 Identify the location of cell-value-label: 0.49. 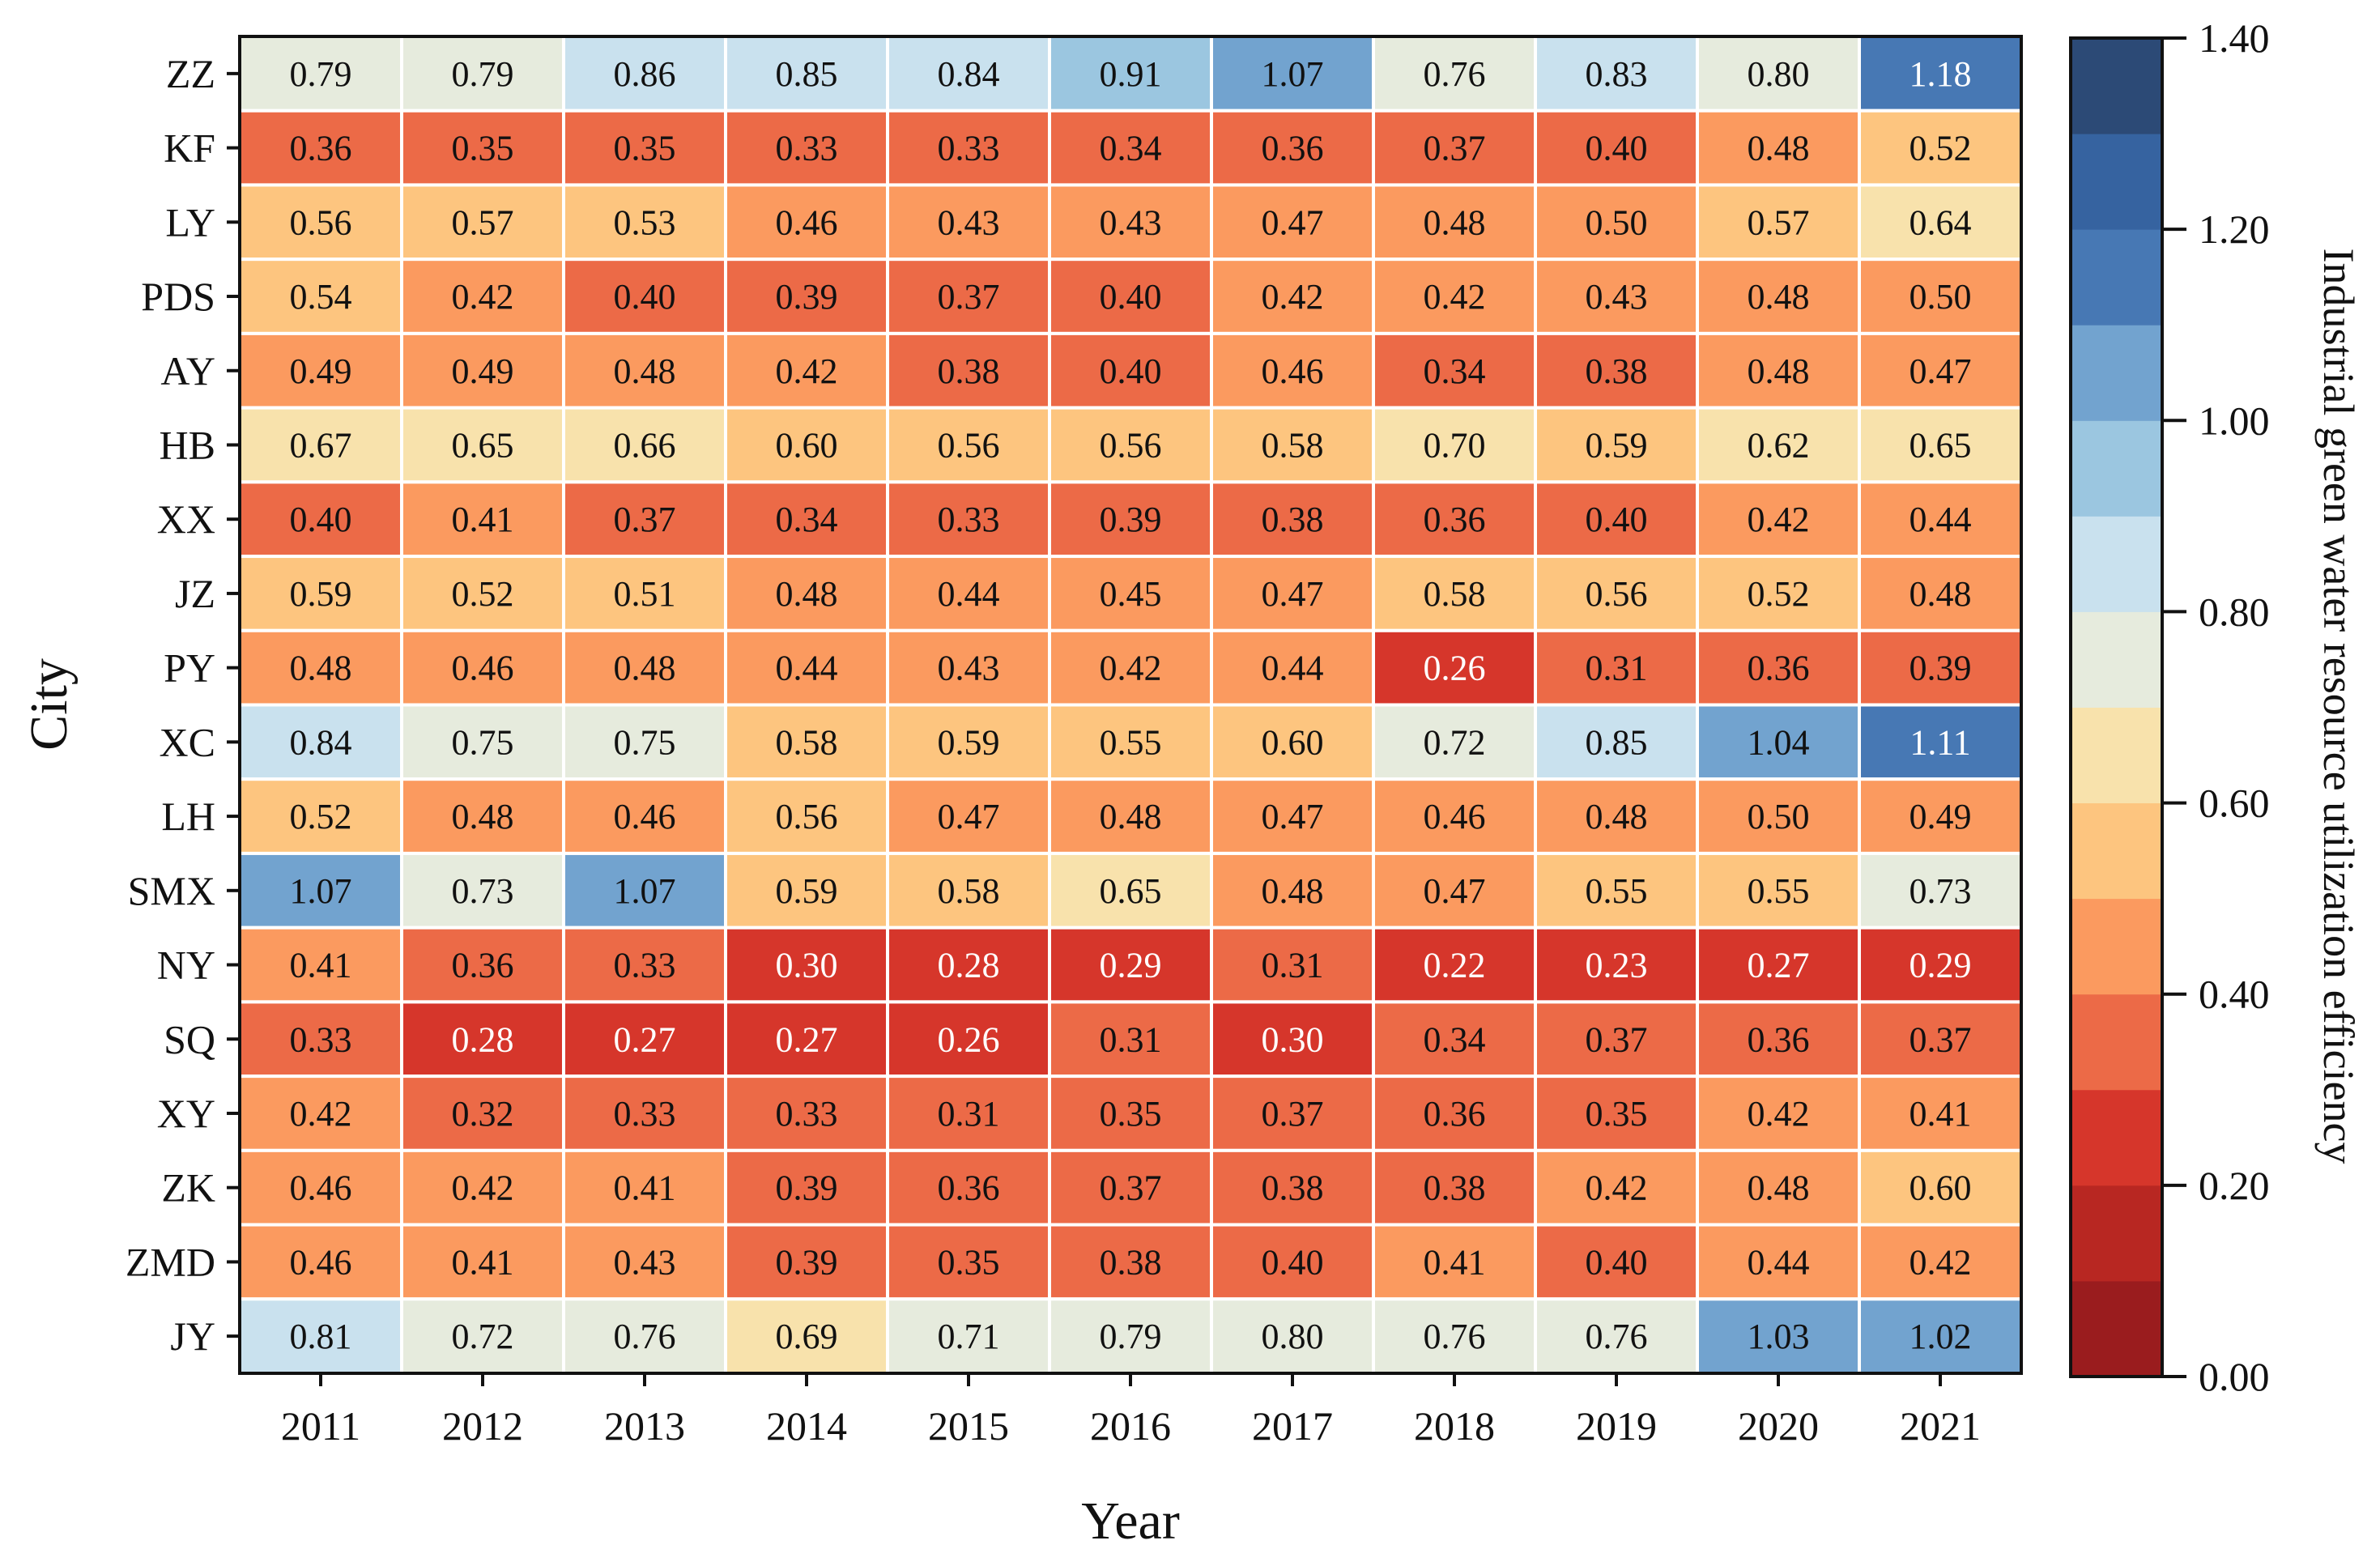
(321, 371).